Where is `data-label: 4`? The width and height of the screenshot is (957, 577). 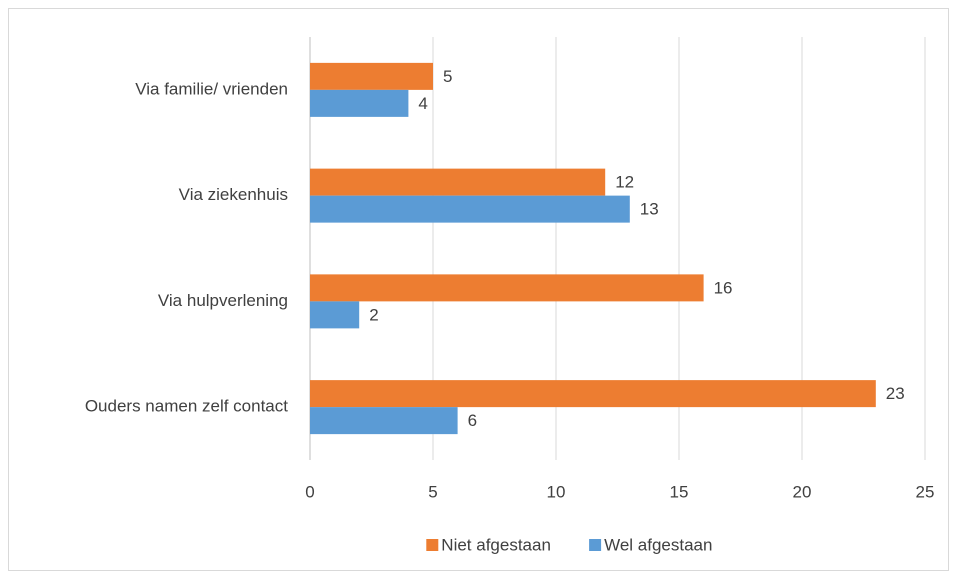 data-label: 4 is located at coordinates (422, 103).